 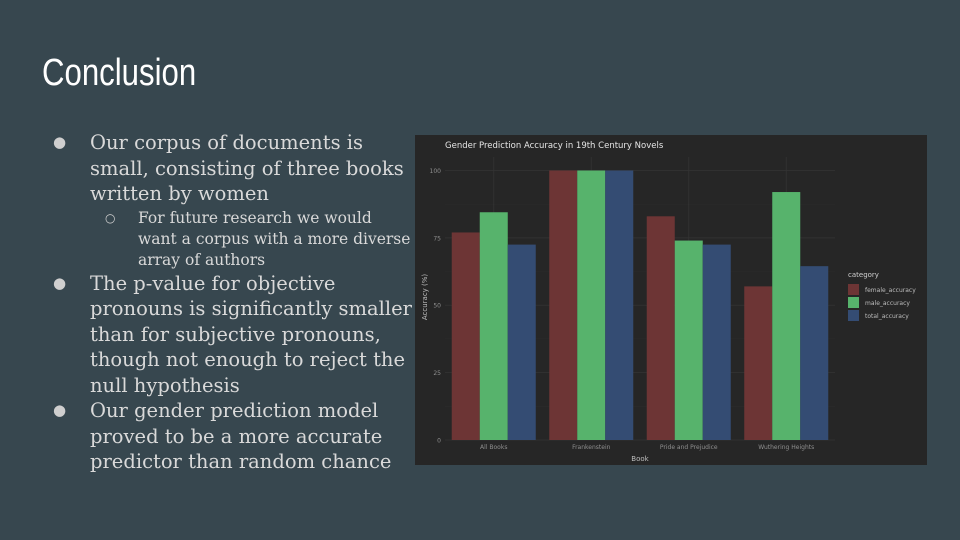 What do you see at coordinates (853, 315) in the screenshot?
I see `legend-swatch-total_accuracy` at bounding box center [853, 315].